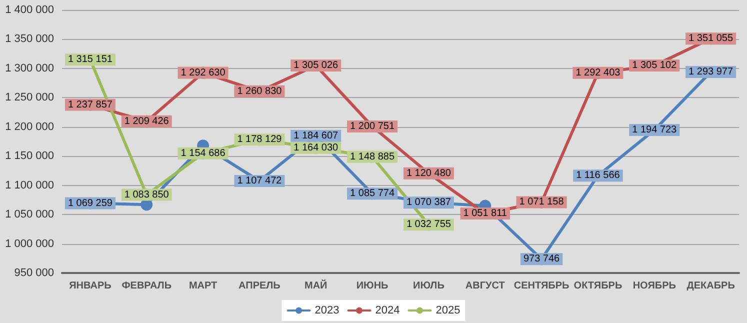 This screenshot has height=323, width=747. What do you see at coordinates (316, 148) in the screenshot?
I see `data-label: 1 164 030` at bounding box center [316, 148].